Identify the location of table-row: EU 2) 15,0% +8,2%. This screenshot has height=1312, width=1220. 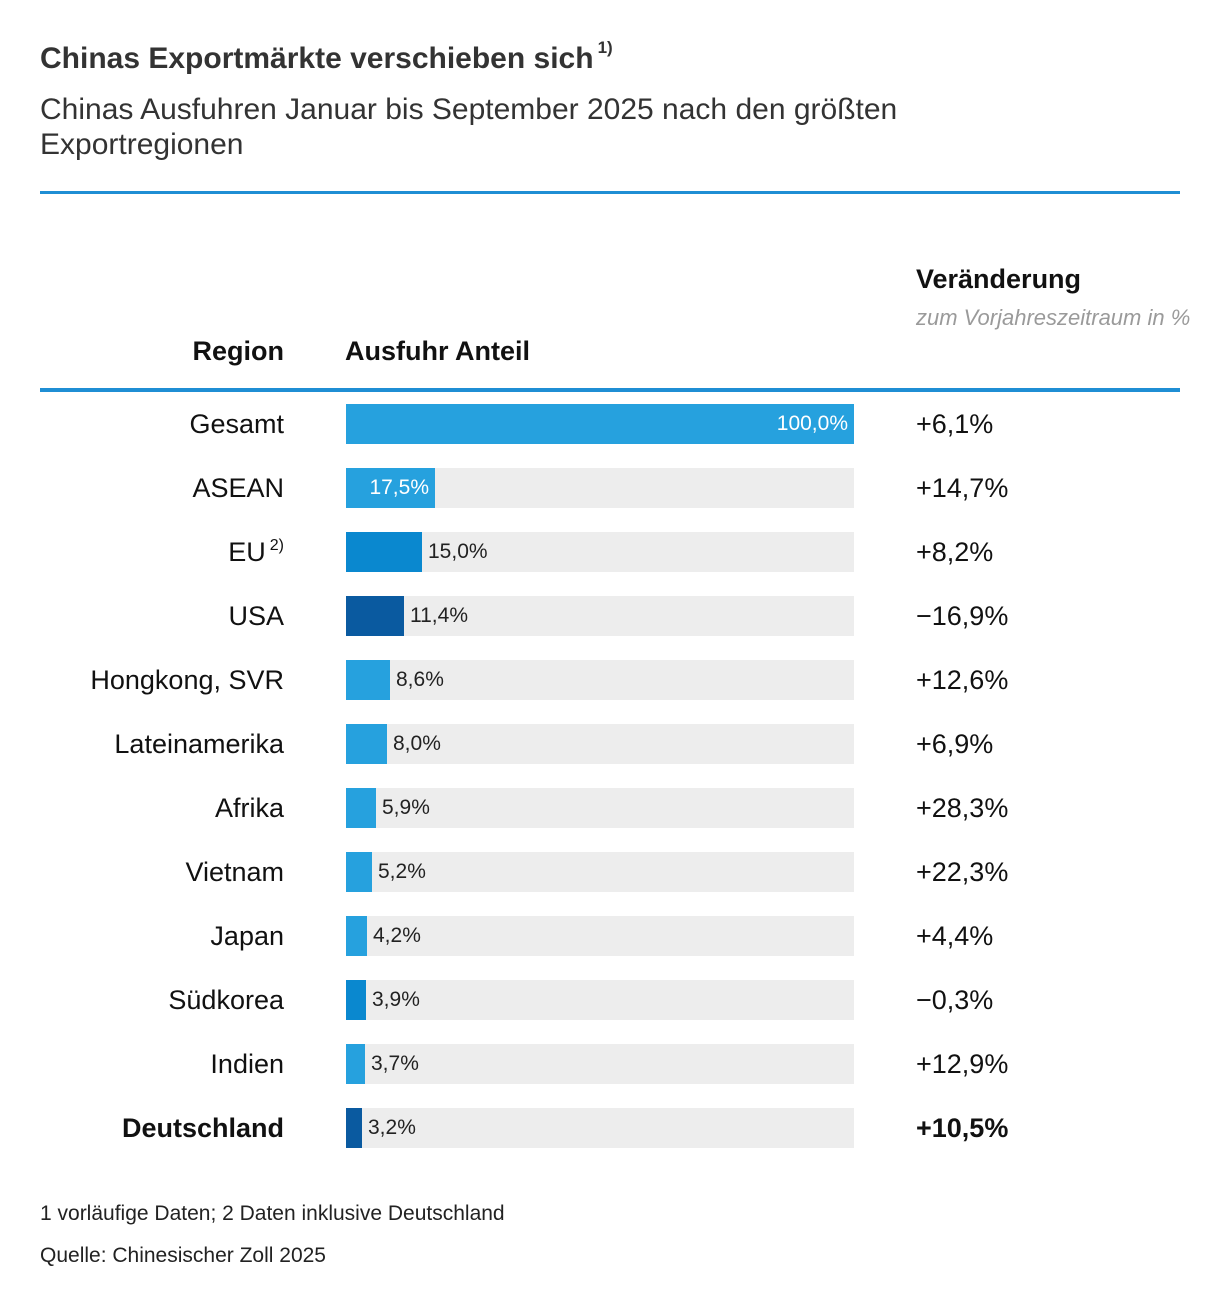
(610, 552).